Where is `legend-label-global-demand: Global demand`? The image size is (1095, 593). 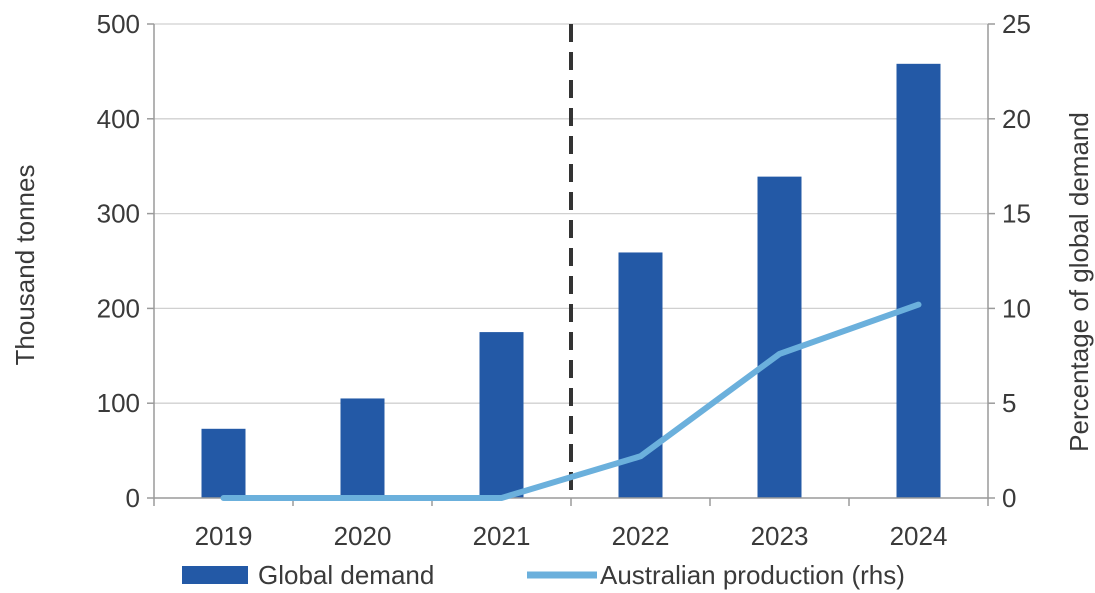
legend-label-global-demand: Global demand is located at coordinates (346, 575).